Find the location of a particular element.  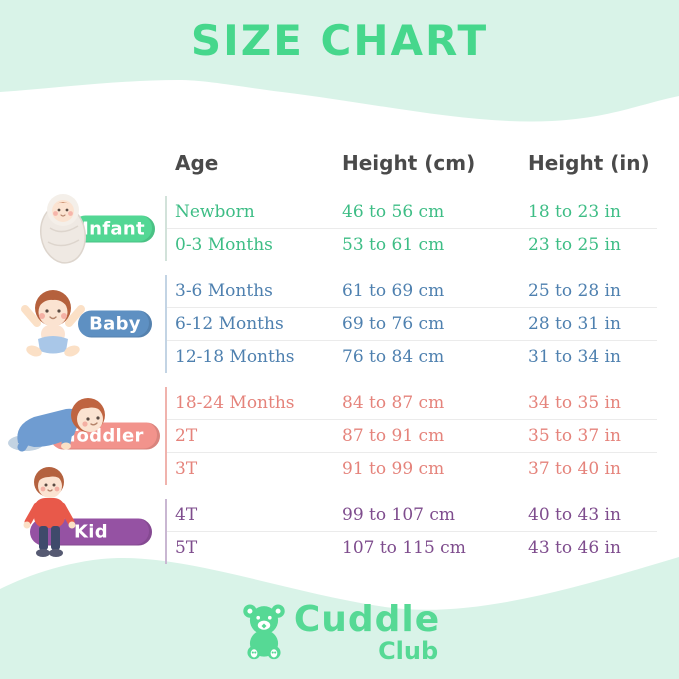

page-title: SIZE CHART is located at coordinates (339, 40).